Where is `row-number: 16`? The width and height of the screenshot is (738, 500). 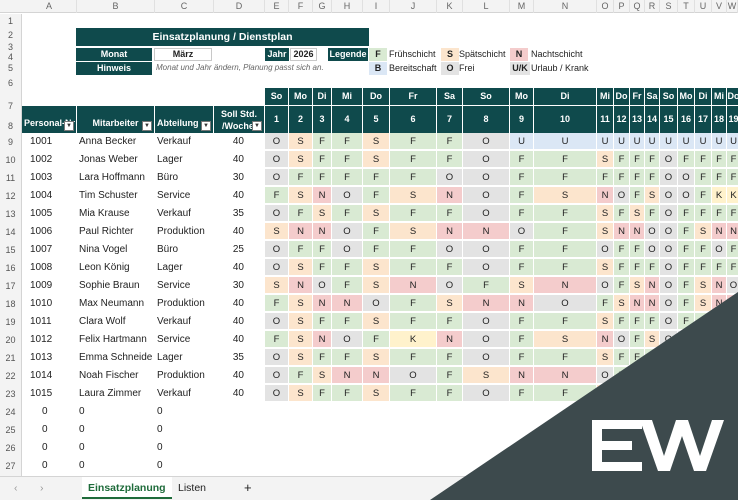 row-number: 16 is located at coordinates (11, 268).